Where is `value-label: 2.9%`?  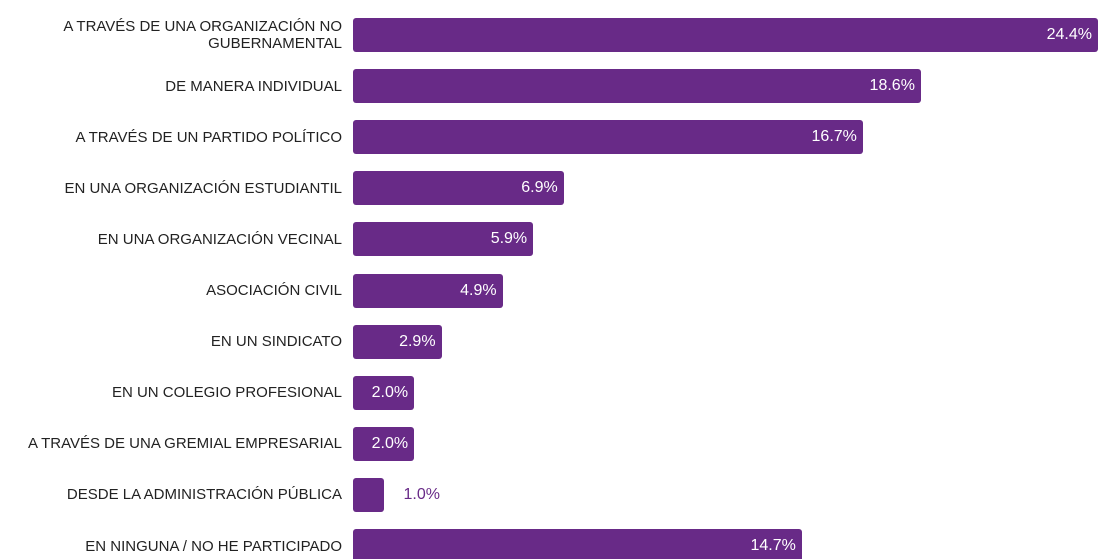
value-label: 2.9% is located at coordinates (417, 341).